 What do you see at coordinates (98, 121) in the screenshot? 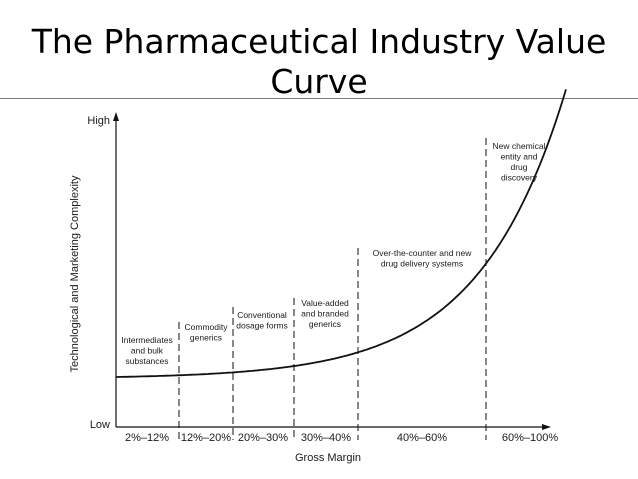
I see `y-high-label: High` at bounding box center [98, 121].